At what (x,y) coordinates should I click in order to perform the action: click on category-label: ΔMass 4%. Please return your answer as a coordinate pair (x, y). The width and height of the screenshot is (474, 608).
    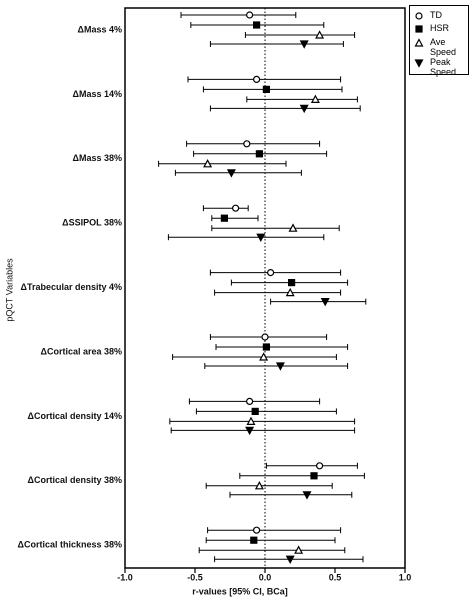
    Looking at the image, I should click on (100, 29).